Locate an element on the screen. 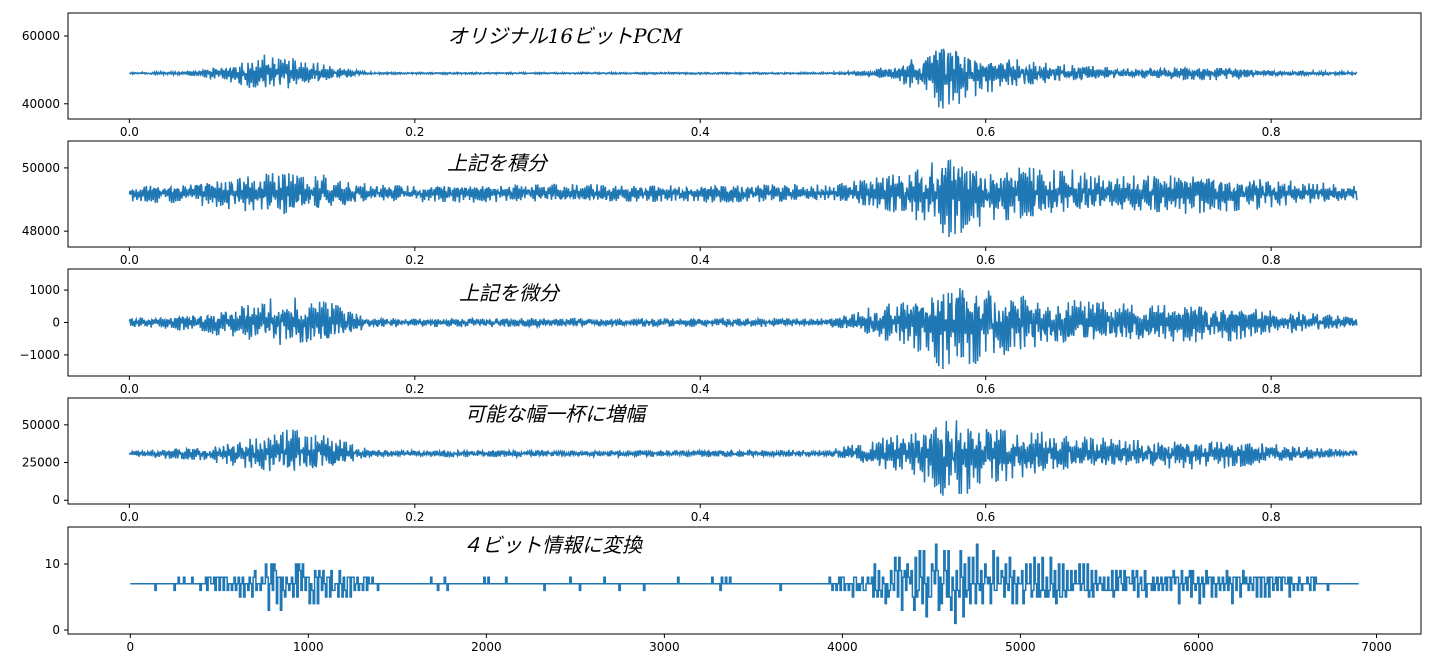 This screenshot has width=1446, height=669. x-tick-label: 4000 is located at coordinates (842, 647).